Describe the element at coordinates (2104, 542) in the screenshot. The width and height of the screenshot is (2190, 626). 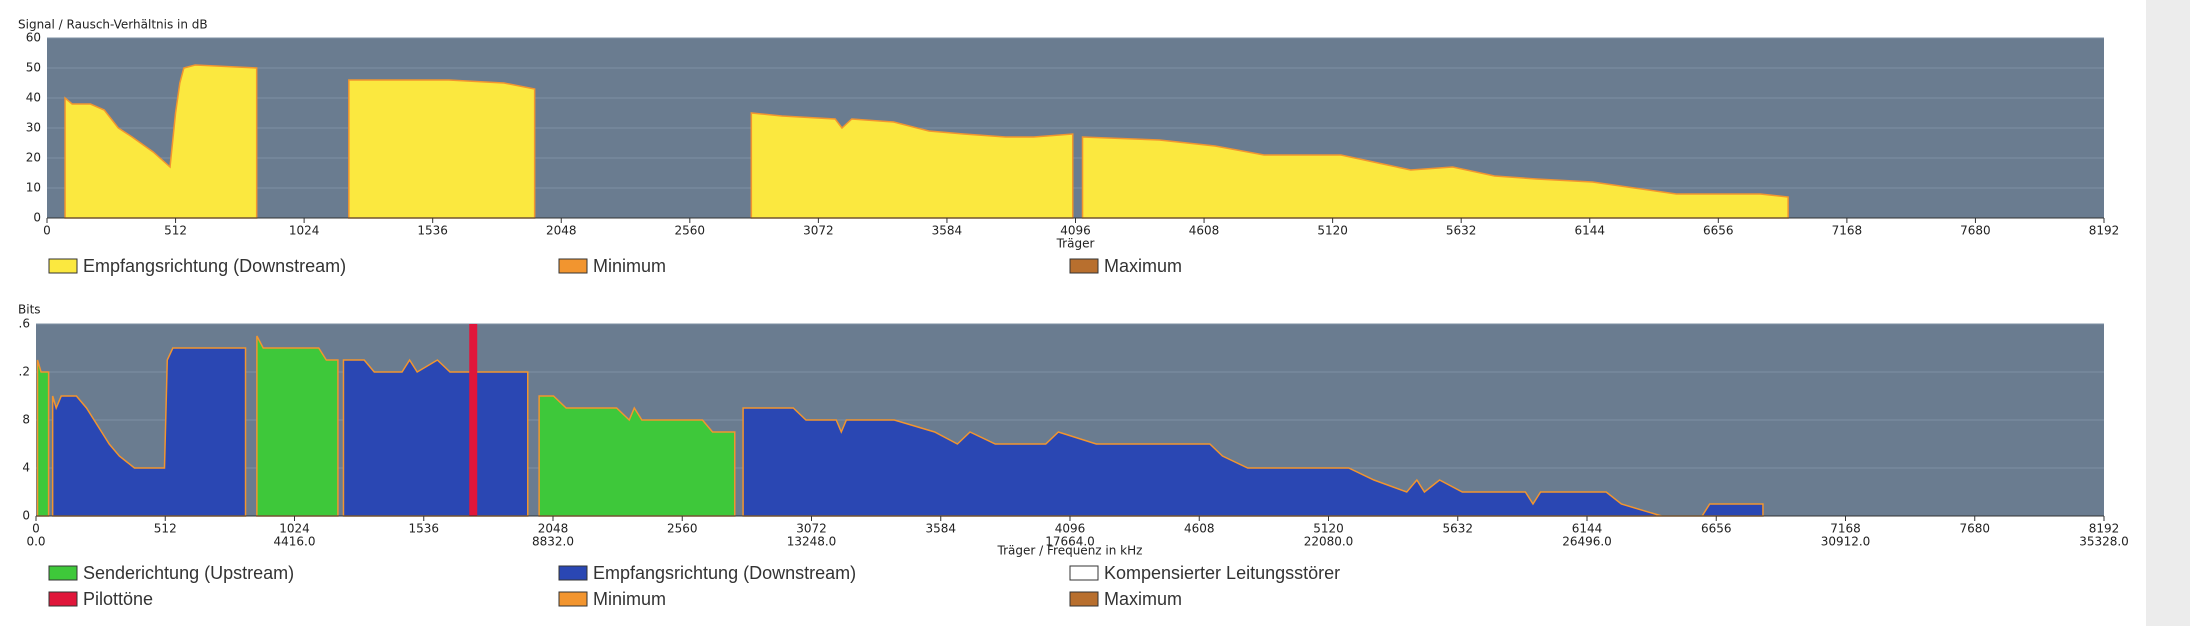
I see `frequency-tick-label: 35328.0` at that location.